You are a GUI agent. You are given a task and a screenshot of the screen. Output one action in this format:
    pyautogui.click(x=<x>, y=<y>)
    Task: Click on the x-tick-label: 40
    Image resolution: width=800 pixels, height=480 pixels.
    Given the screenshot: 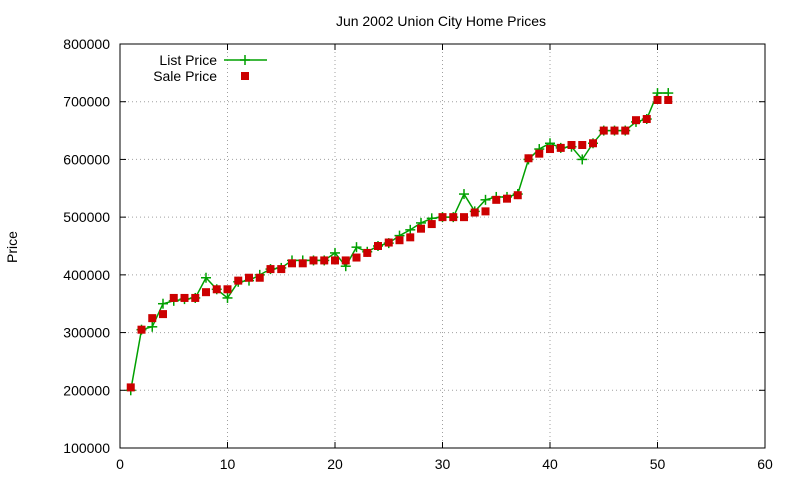 What is the action you would take?
    pyautogui.click(x=550, y=464)
    